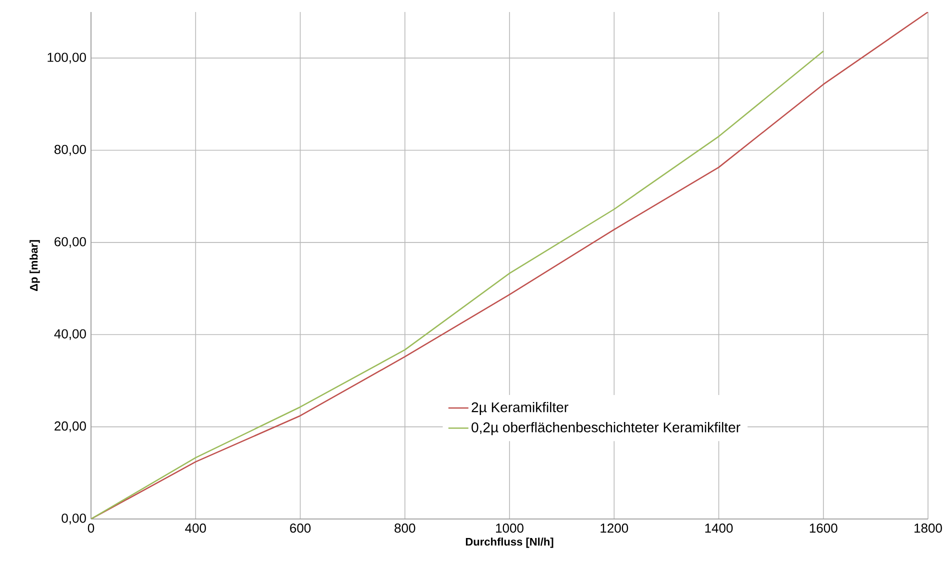 The width and height of the screenshot is (948, 578). I want to click on legend-label: 0,2µ oberflächenbeschichteter Keramikfilter, so click(606, 429).